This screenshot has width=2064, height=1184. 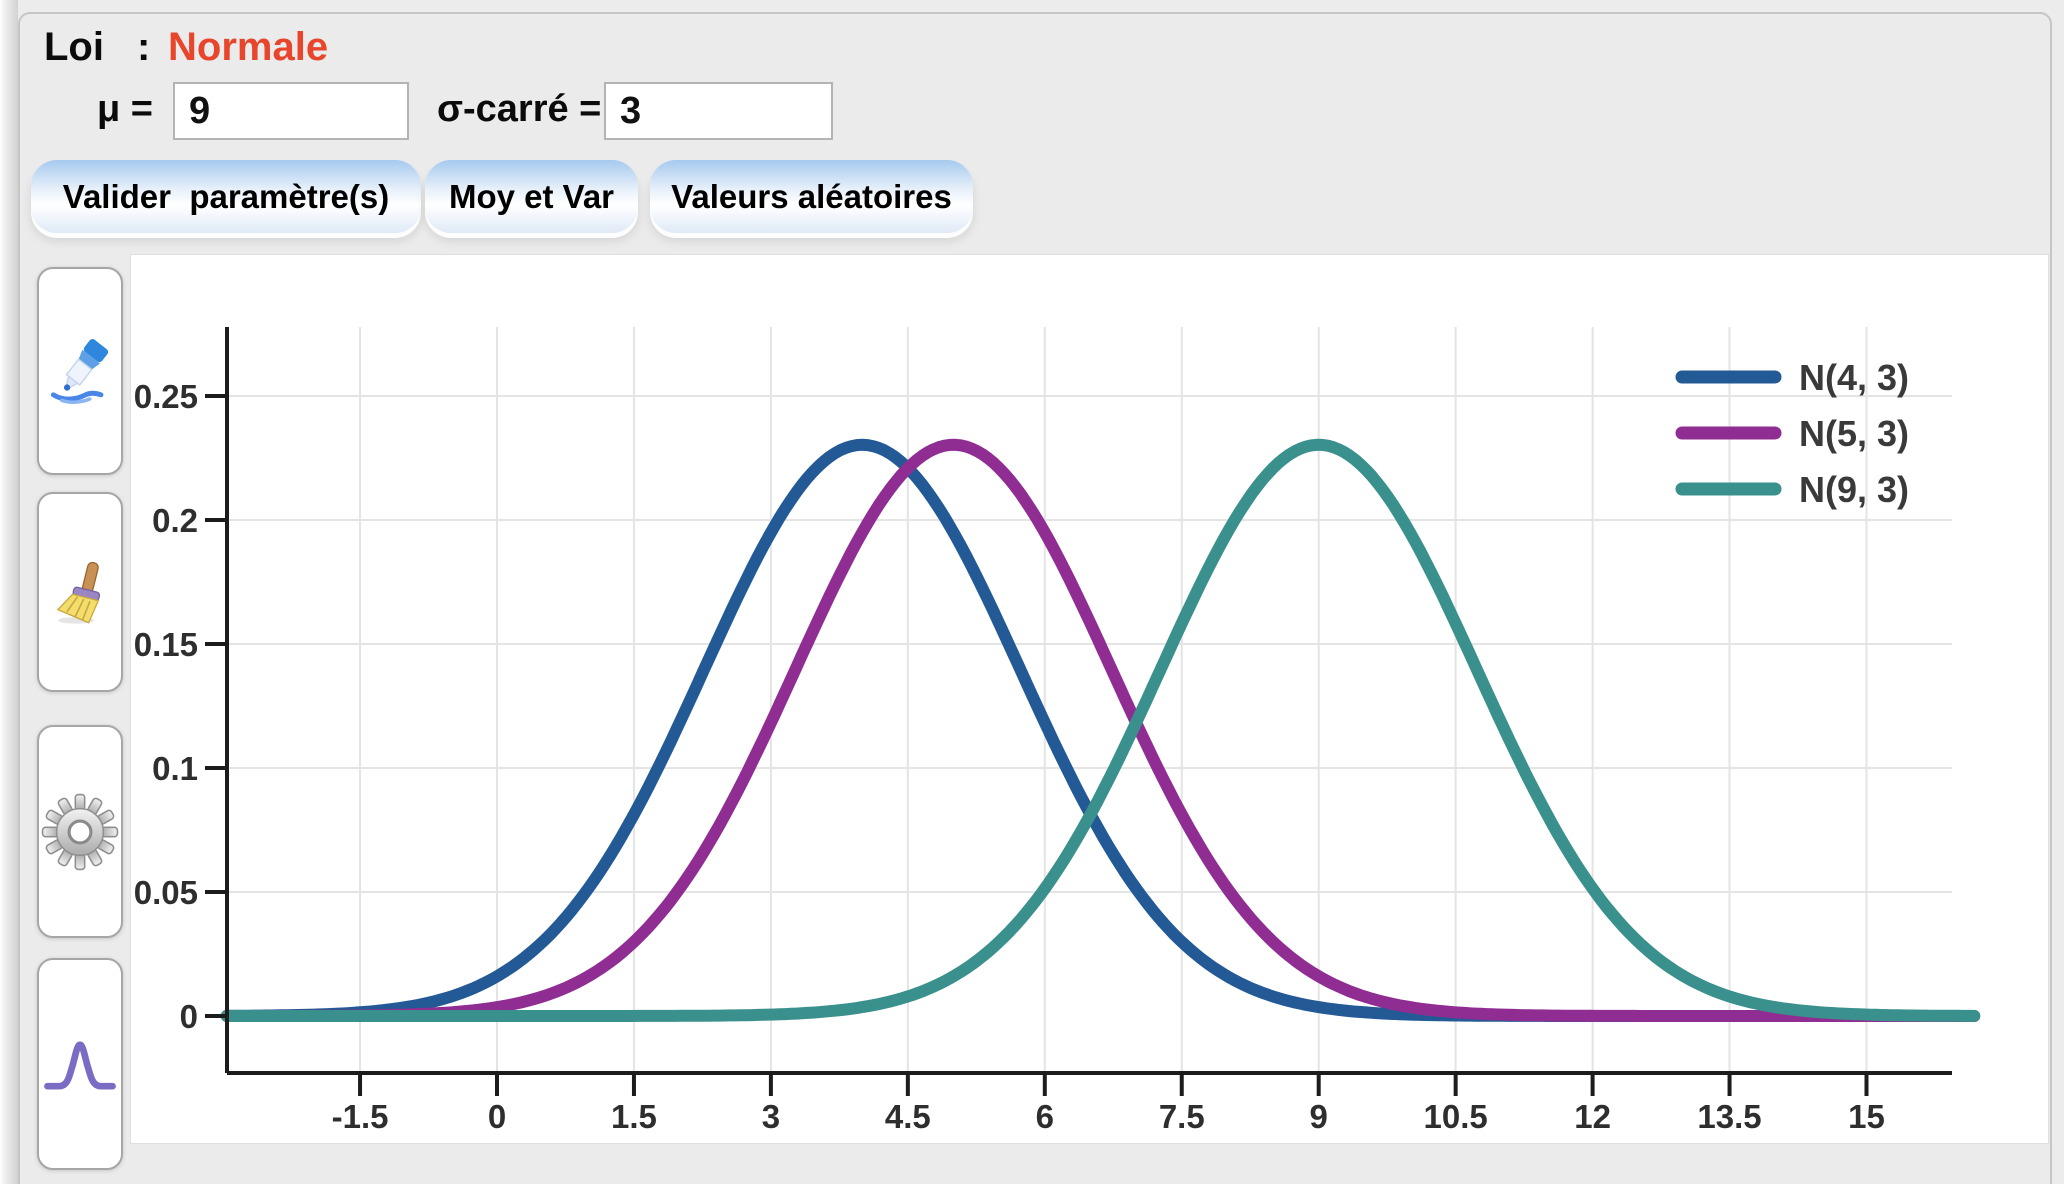 What do you see at coordinates (908, 1116) in the screenshot?
I see `svg-text: 4.5` at bounding box center [908, 1116].